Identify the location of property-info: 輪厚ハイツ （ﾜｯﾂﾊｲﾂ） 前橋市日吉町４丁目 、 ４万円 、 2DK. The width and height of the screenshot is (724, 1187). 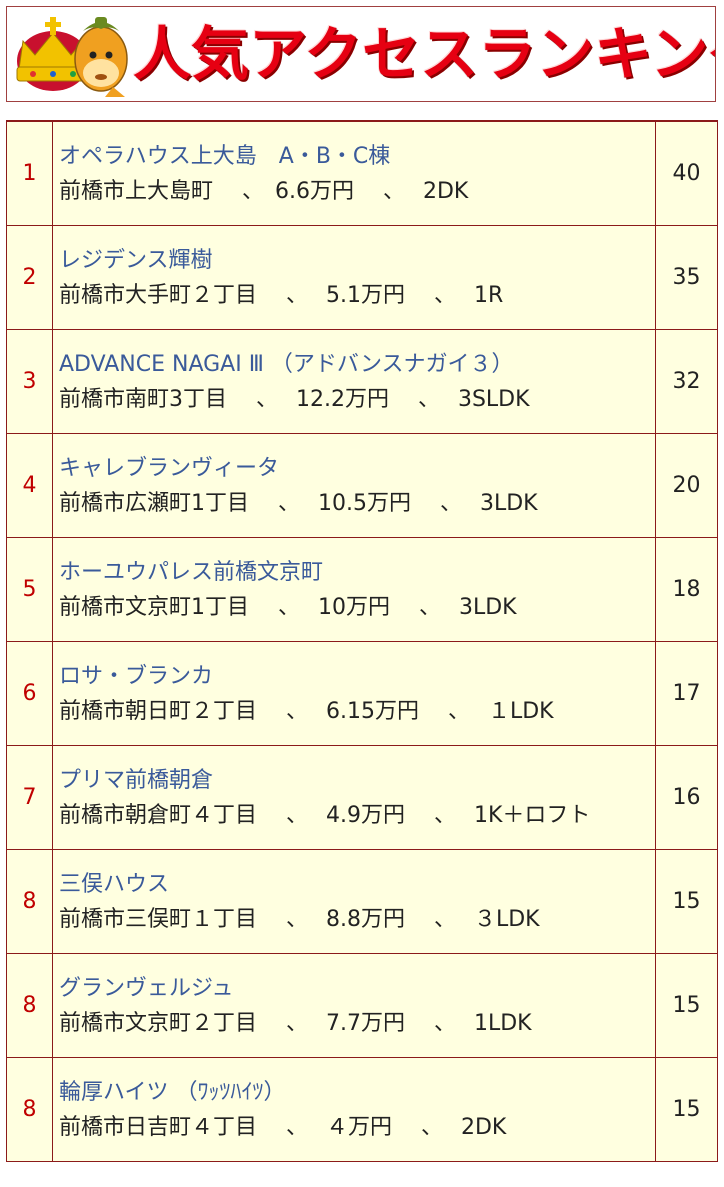
(354, 1109).